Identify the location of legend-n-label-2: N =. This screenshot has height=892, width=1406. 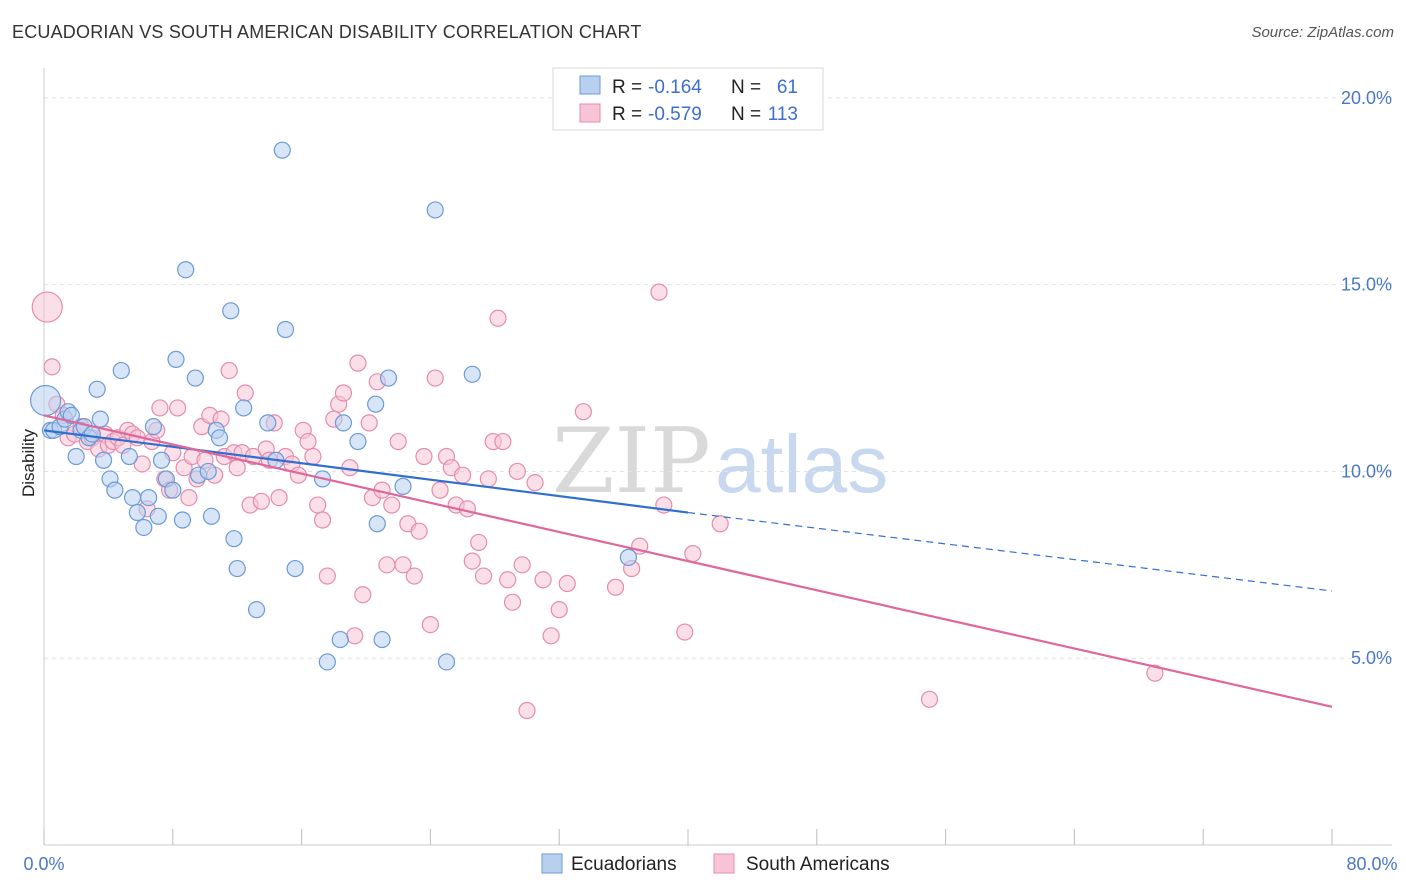
(746, 114).